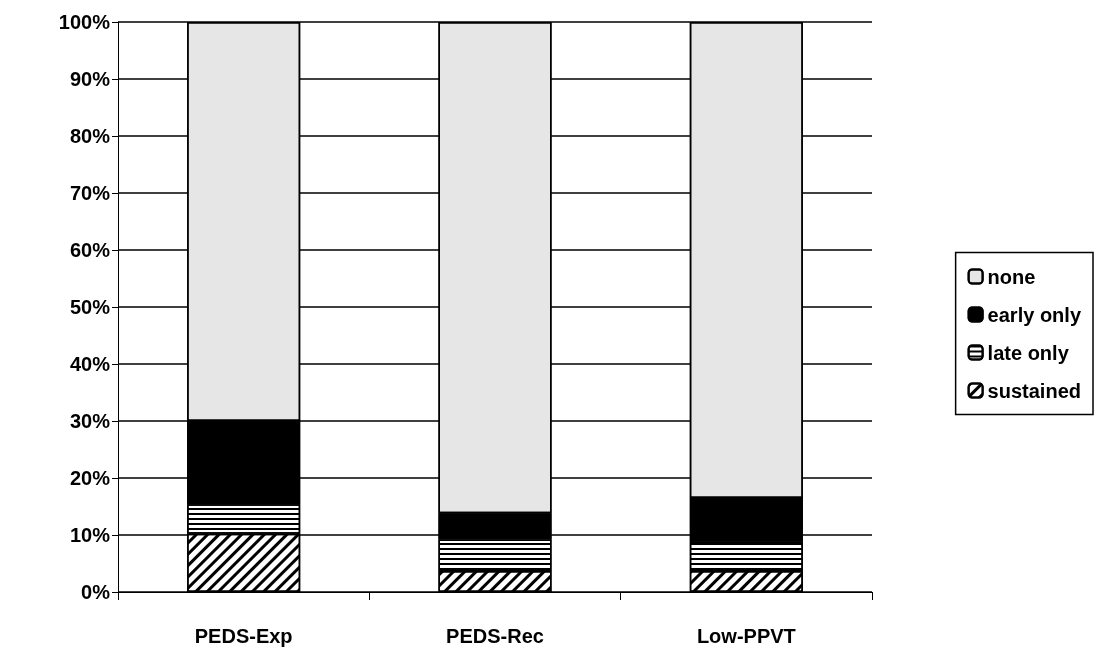 The height and width of the screenshot is (667, 1106). What do you see at coordinates (90, 79) in the screenshot?
I see `y-tick-label: 90%` at bounding box center [90, 79].